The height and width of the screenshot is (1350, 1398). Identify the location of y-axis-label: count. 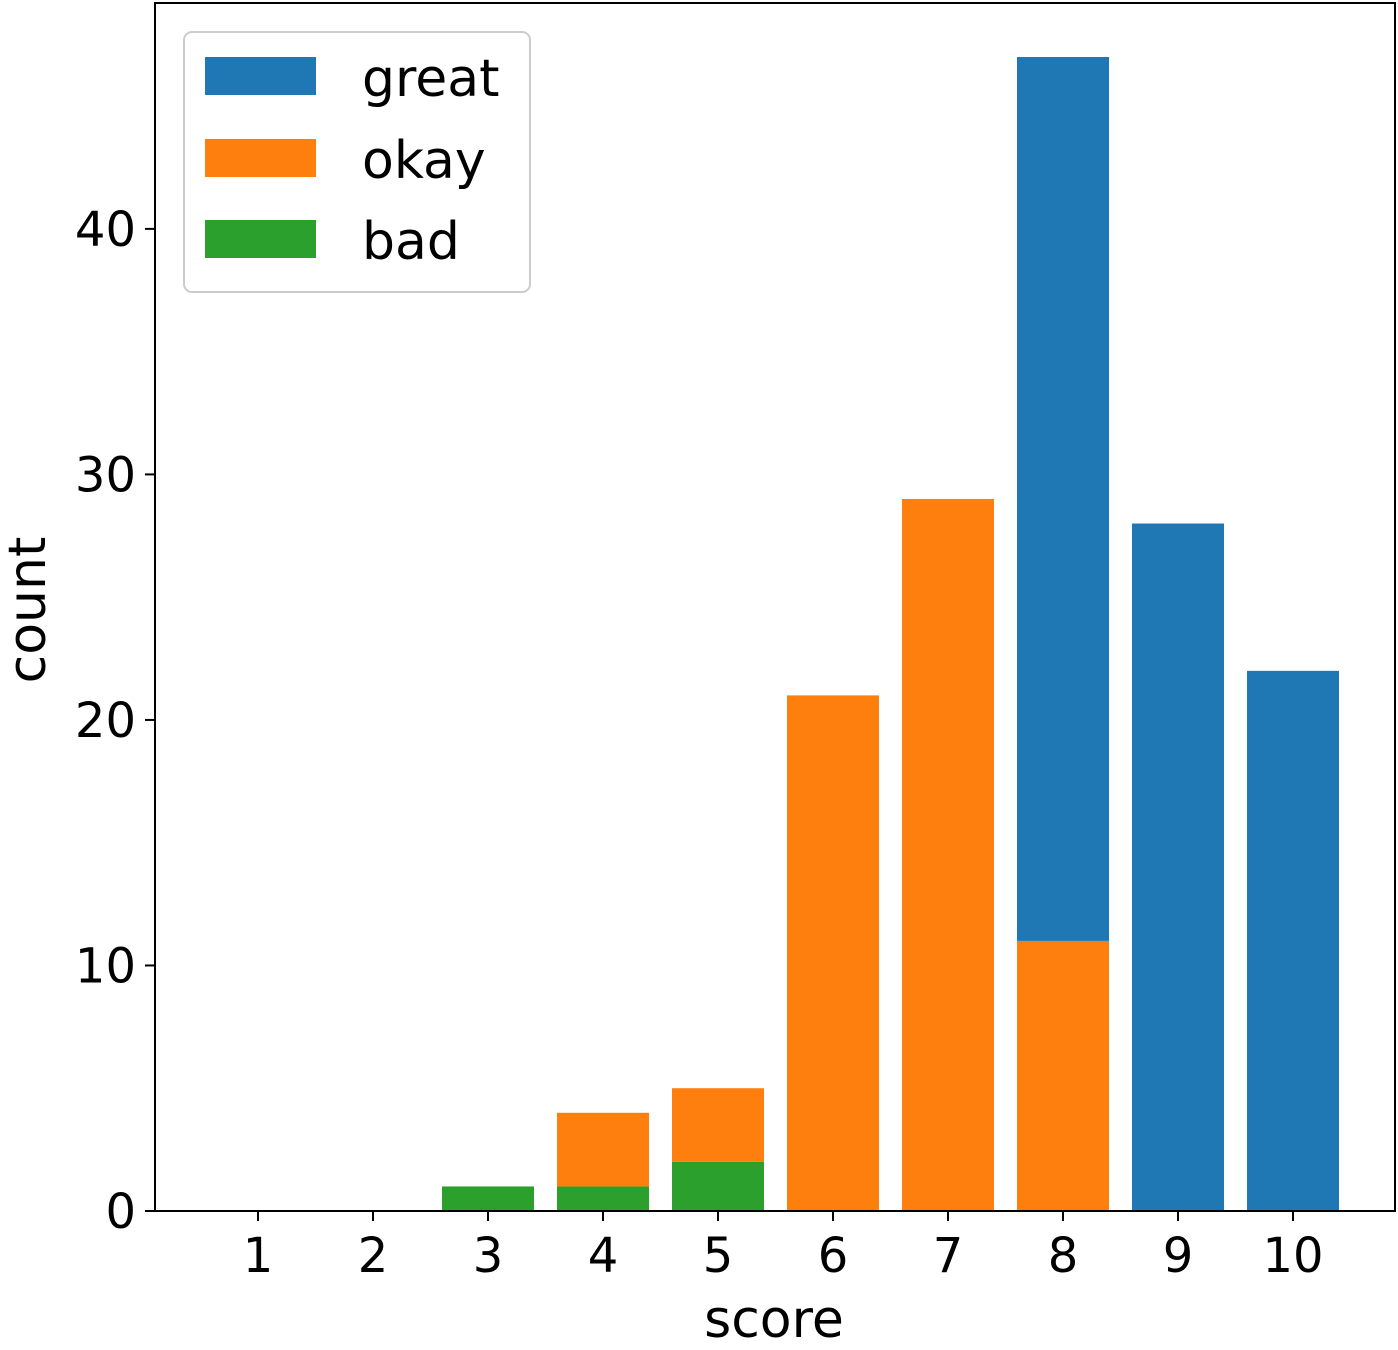
(29, 610).